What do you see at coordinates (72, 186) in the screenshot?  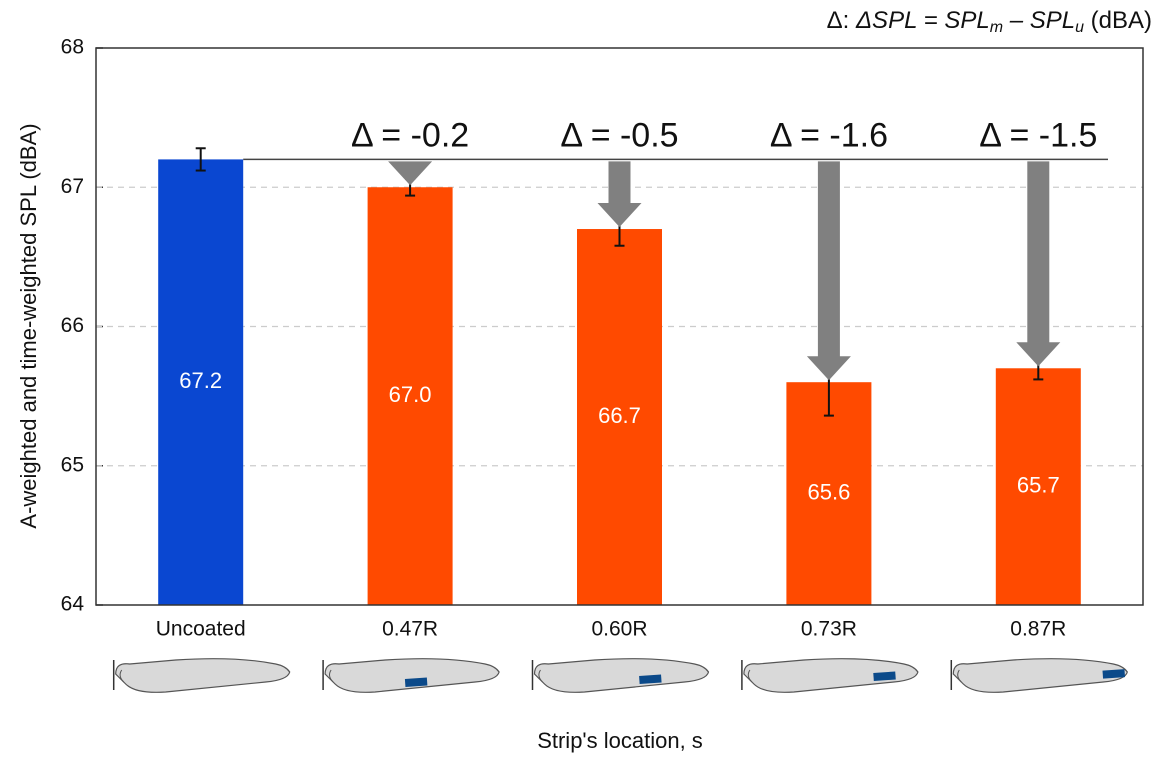 I see `y-tick-label: 67` at bounding box center [72, 186].